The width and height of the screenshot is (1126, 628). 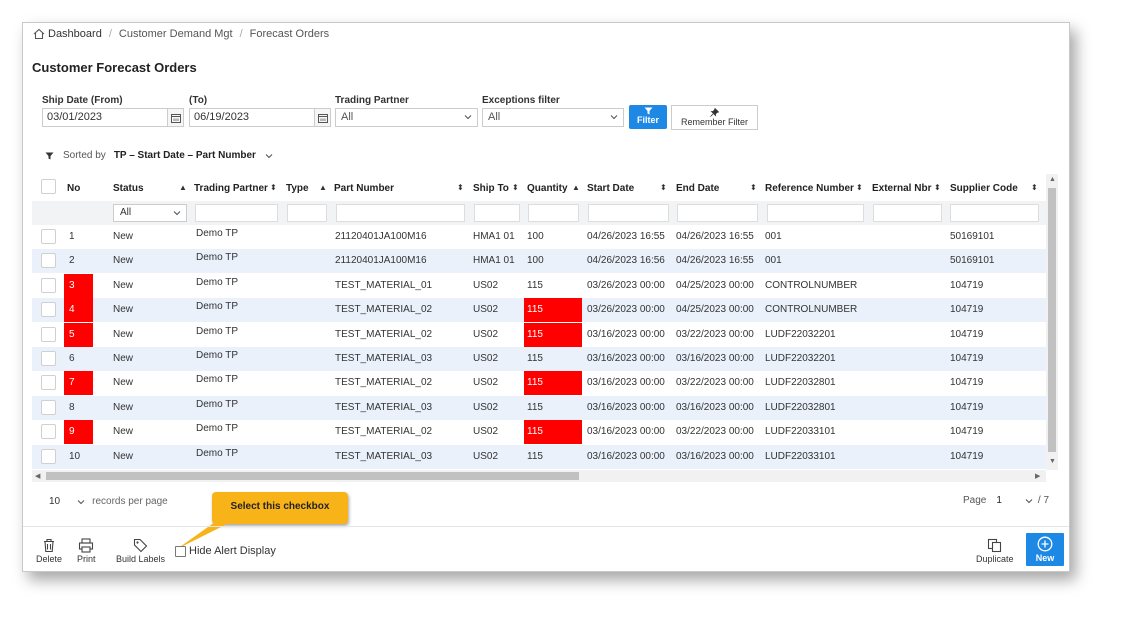 I want to click on filter-button: Filter, so click(x=648, y=117).